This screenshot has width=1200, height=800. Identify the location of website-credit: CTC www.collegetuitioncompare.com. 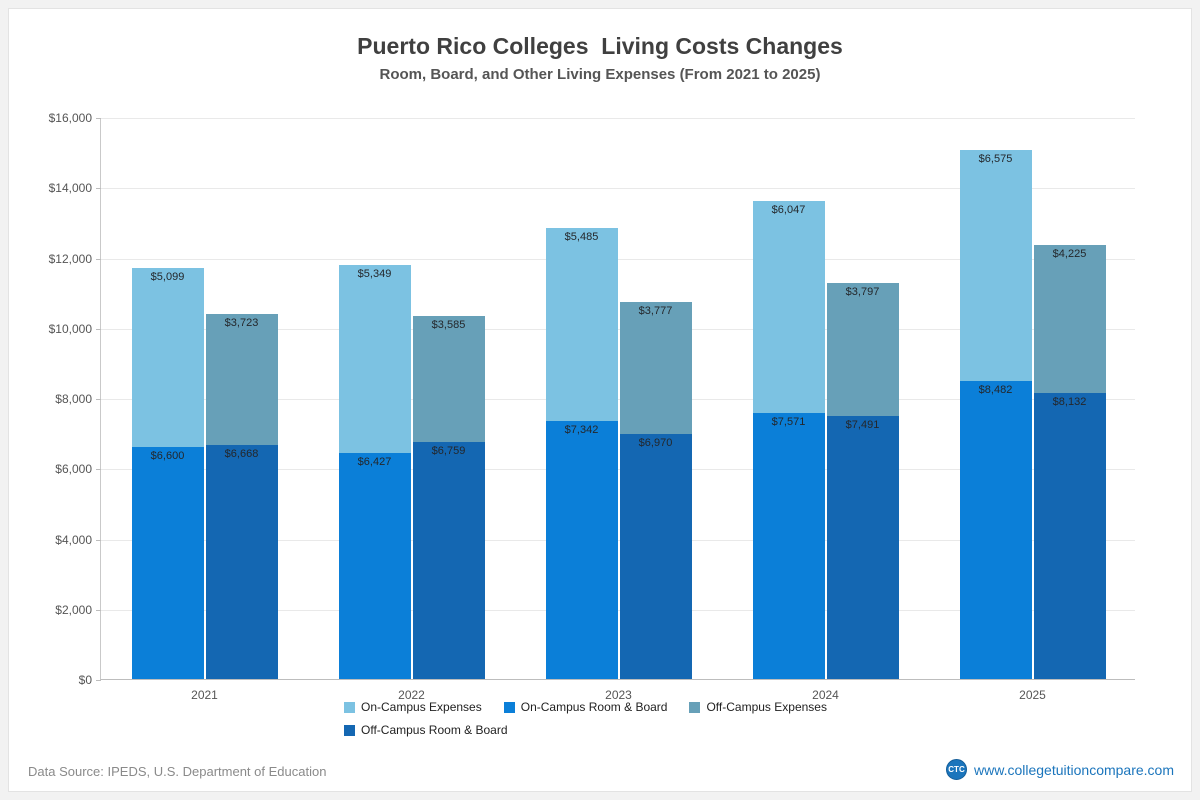
(1060, 769).